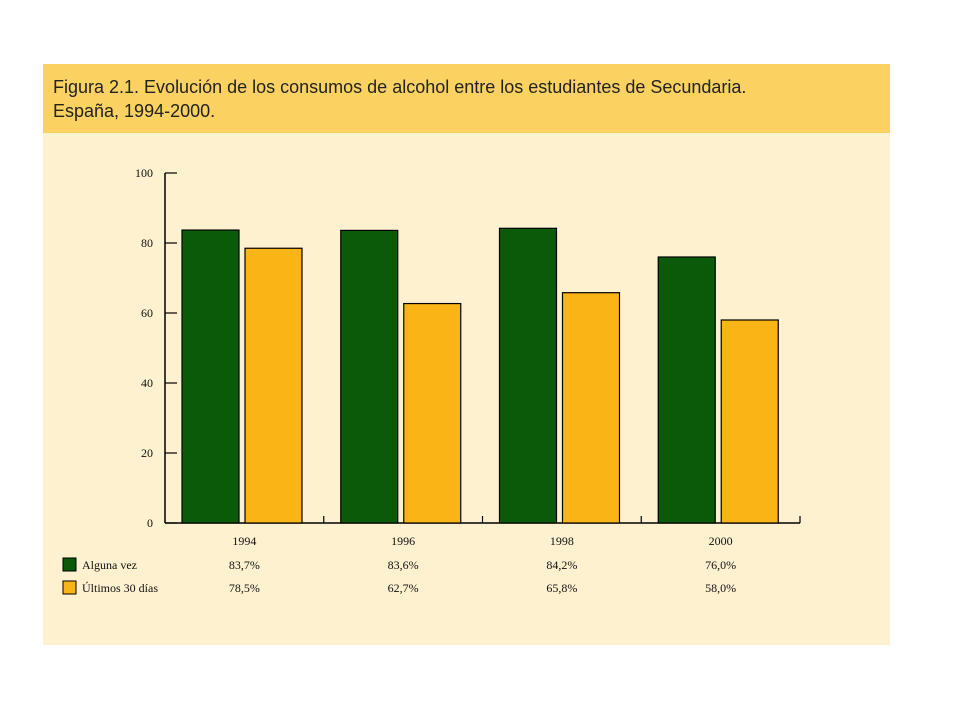  I want to click on data-value-label: 62,7%, so click(403, 588).